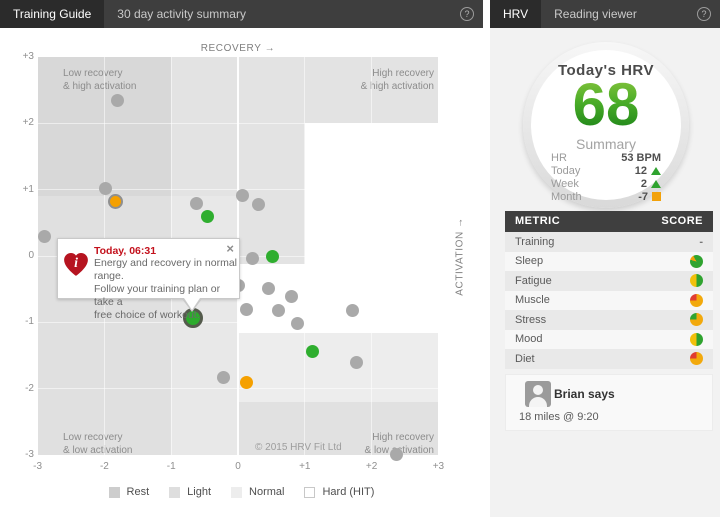 Image resolution: width=720 pixels, height=517 pixels. I want to click on metric-label: Training, so click(535, 241).